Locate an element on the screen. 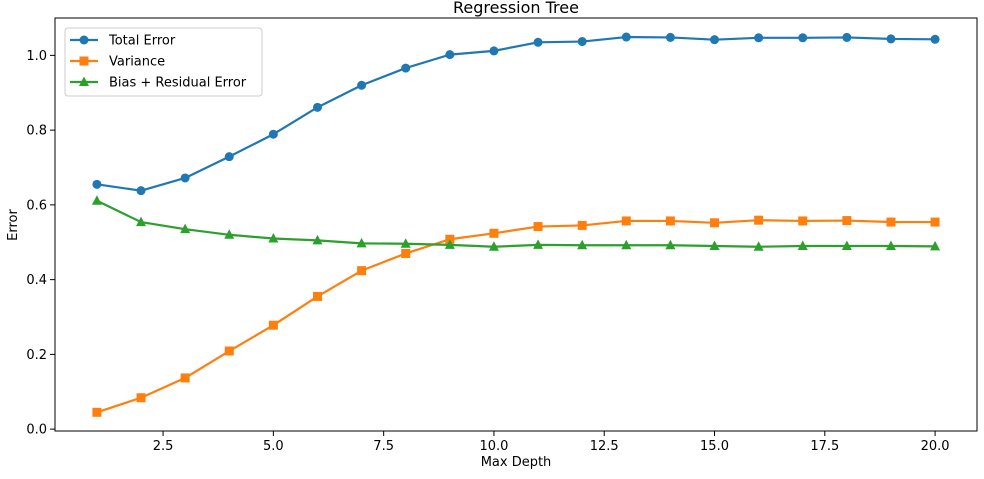 The width and height of the screenshot is (984, 479). y-tick-label: 0.0 is located at coordinates (36, 430).